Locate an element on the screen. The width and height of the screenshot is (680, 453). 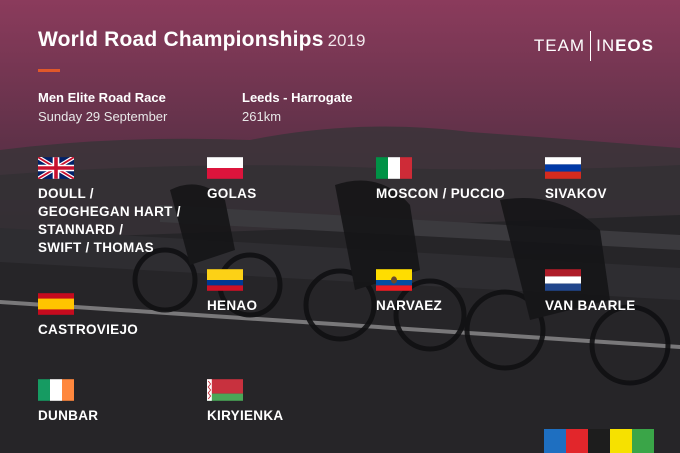
ireland-flag-icon is located at coordinates (56, 390).